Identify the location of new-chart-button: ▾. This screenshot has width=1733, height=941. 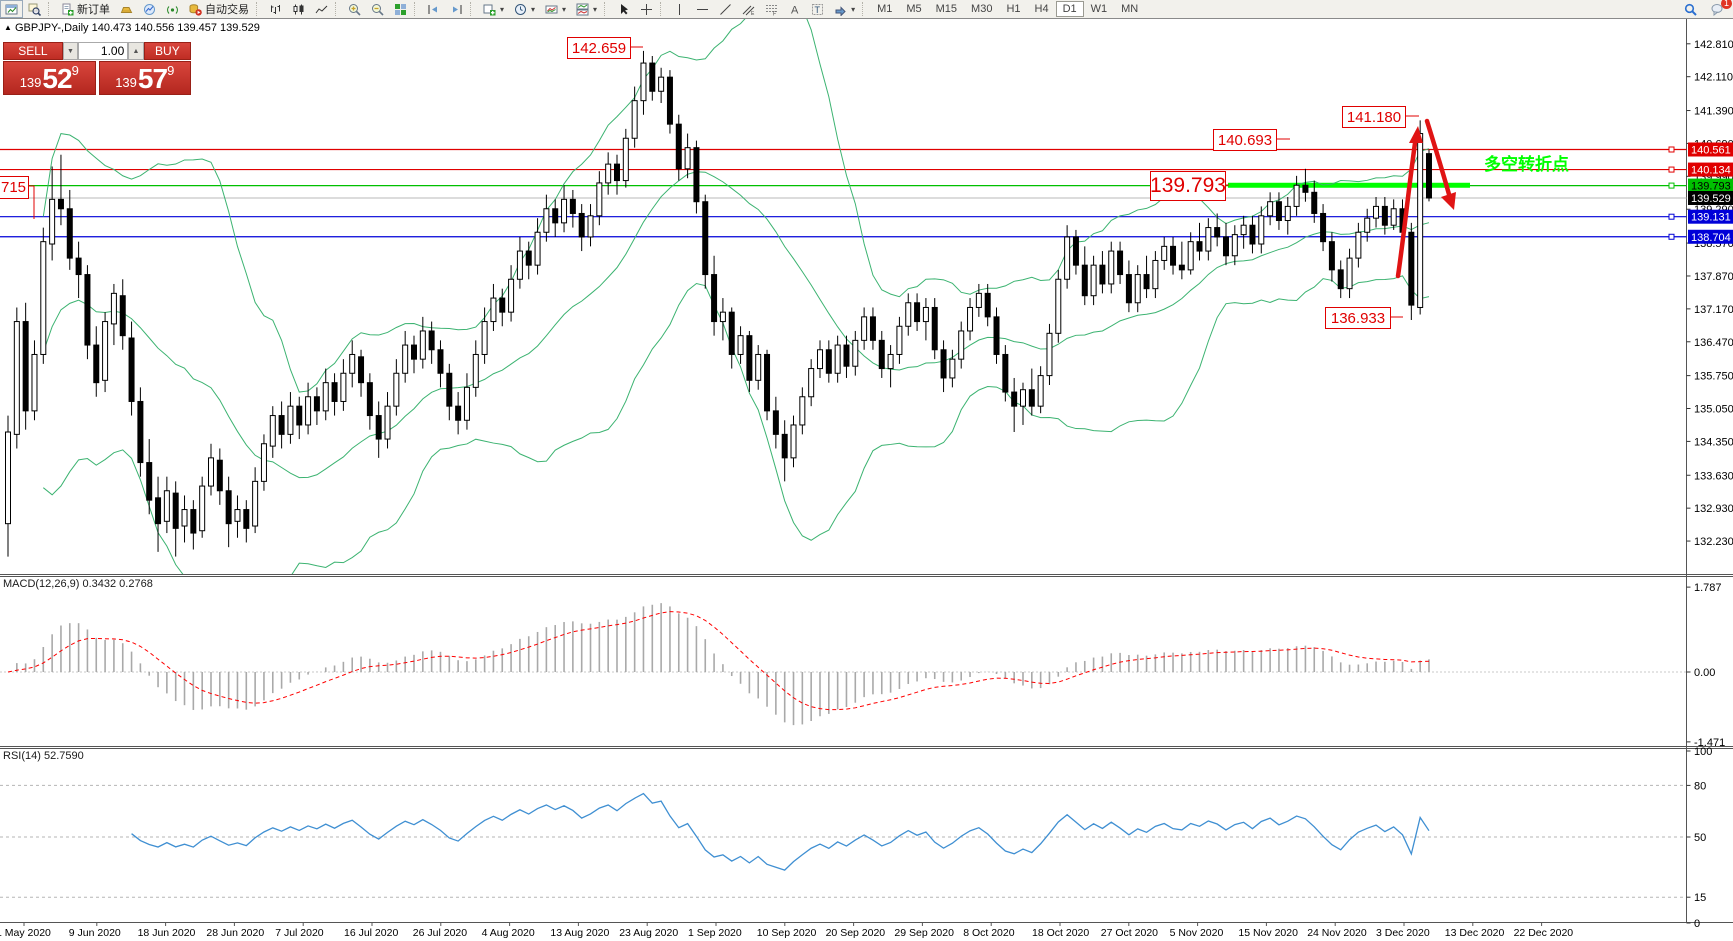
(493, 9).